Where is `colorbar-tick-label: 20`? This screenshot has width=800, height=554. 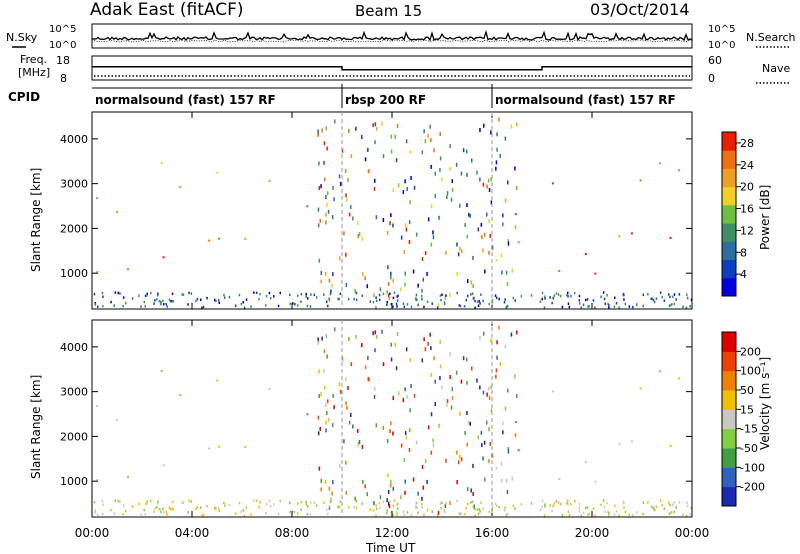 colorbar-tick-label: 20 is located at coordinates (747, 187).